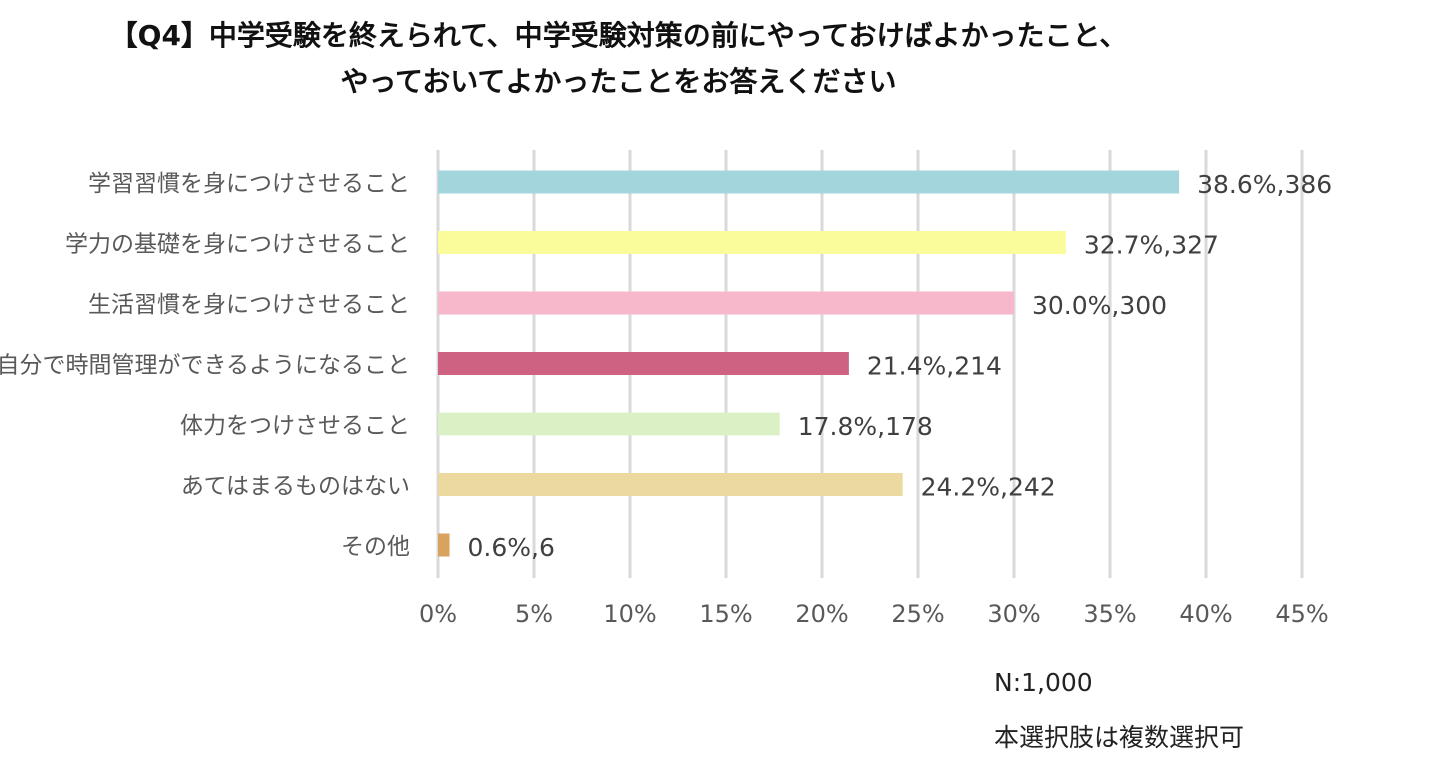 The width and height of the screenshot is (1437, 762). I want to click on data-label: 30.0%,300, so click(1099, 305).